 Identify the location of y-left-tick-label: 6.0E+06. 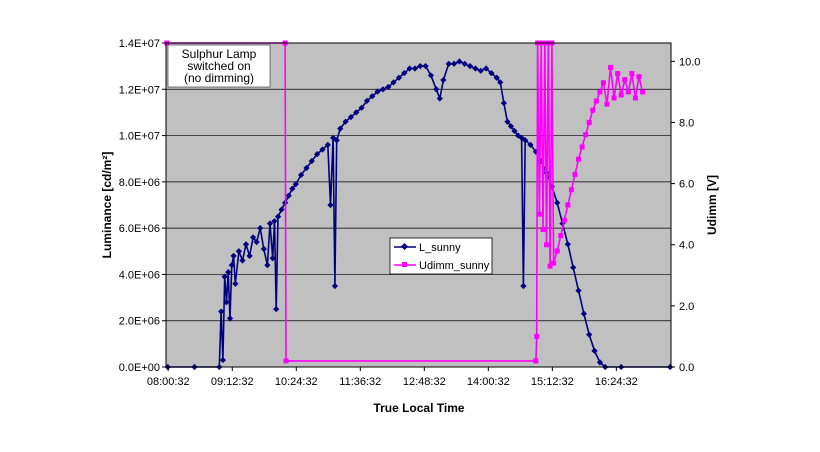
(139, 229).